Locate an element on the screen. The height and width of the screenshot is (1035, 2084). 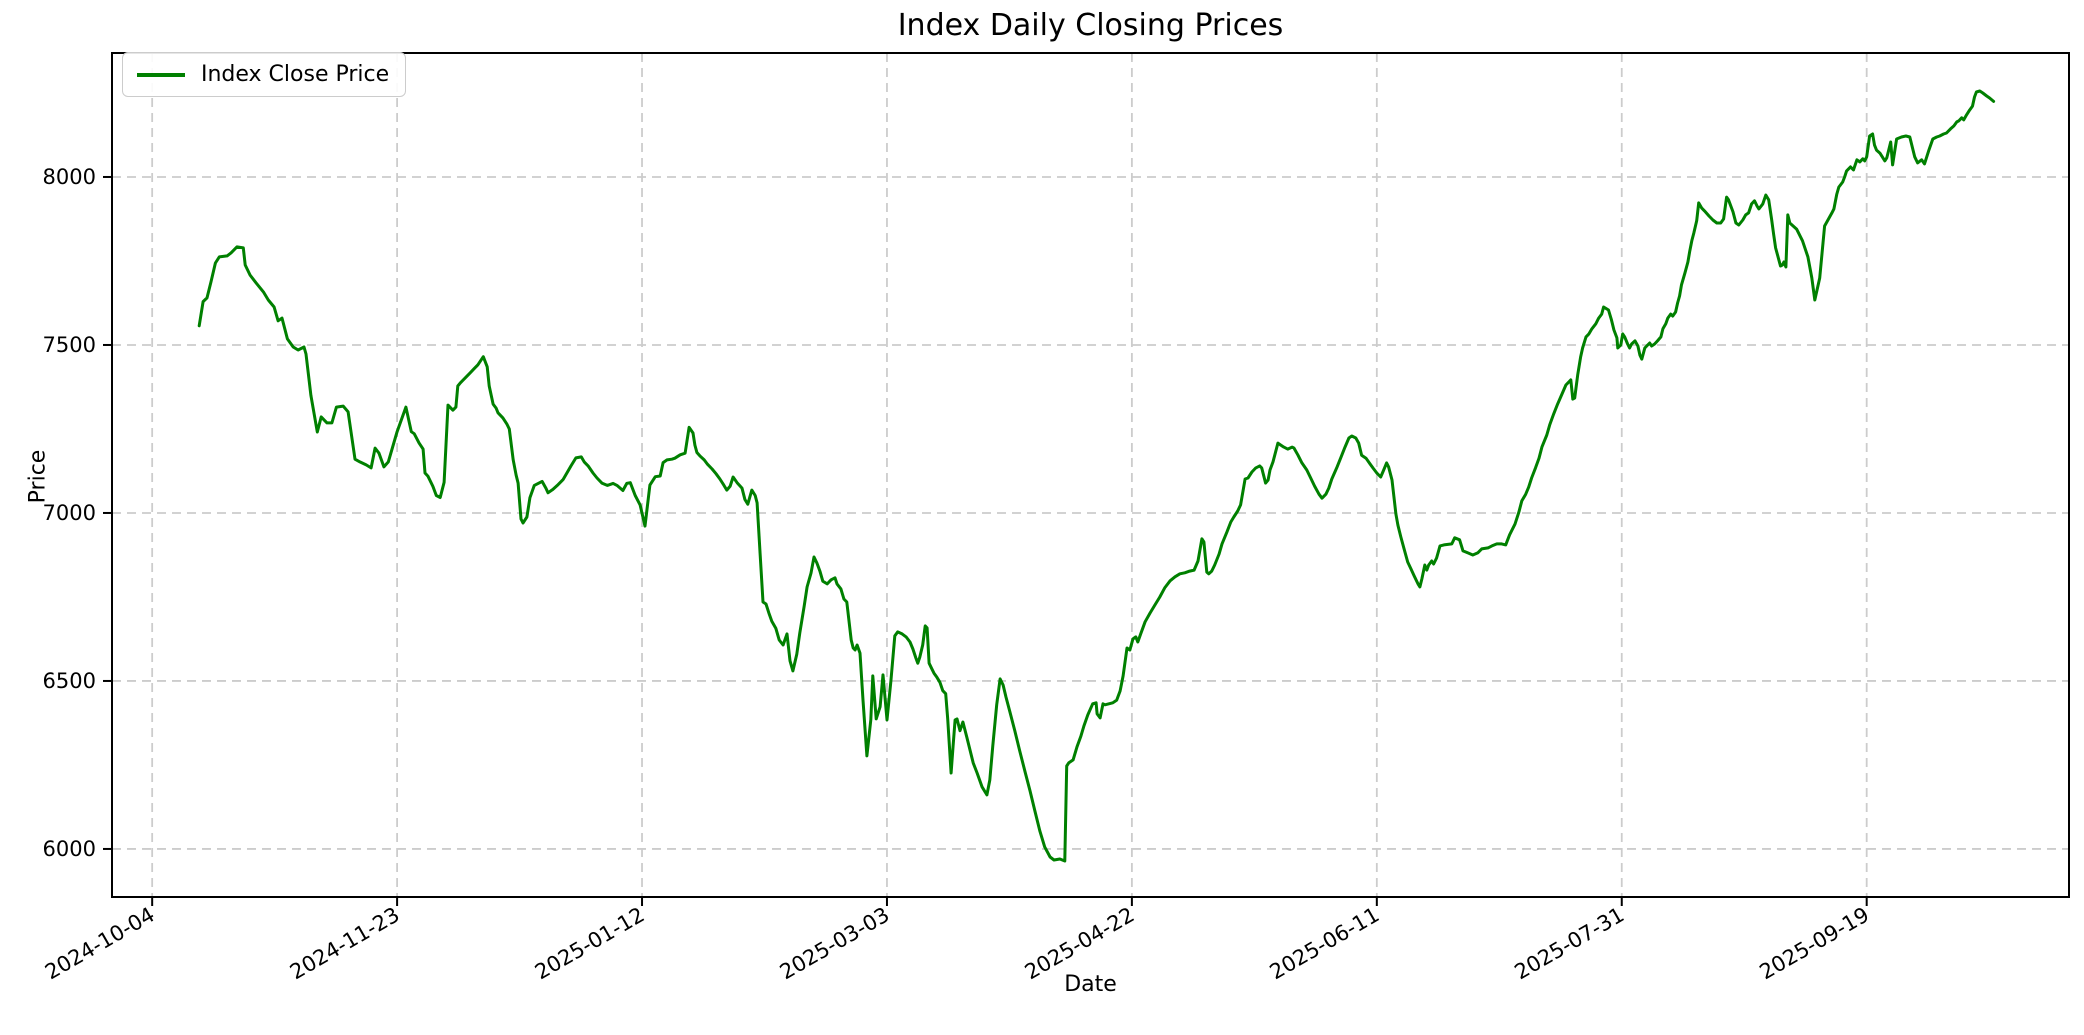
x-axis-label: Date is located at coordinates (1090, 984).